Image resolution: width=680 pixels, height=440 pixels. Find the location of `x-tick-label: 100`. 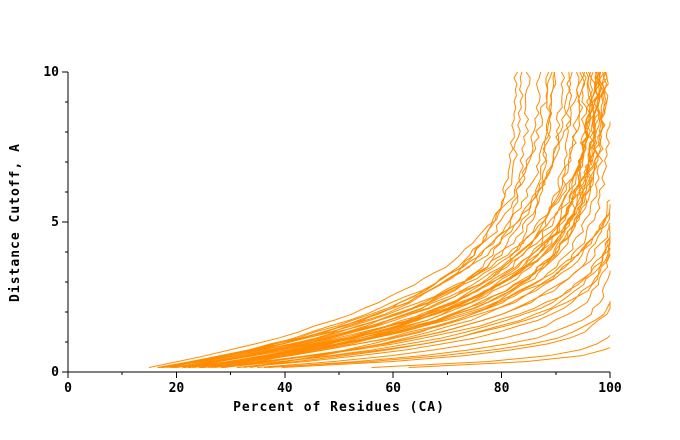

x-tick-label: 100 is located at coordinates (610, 388).